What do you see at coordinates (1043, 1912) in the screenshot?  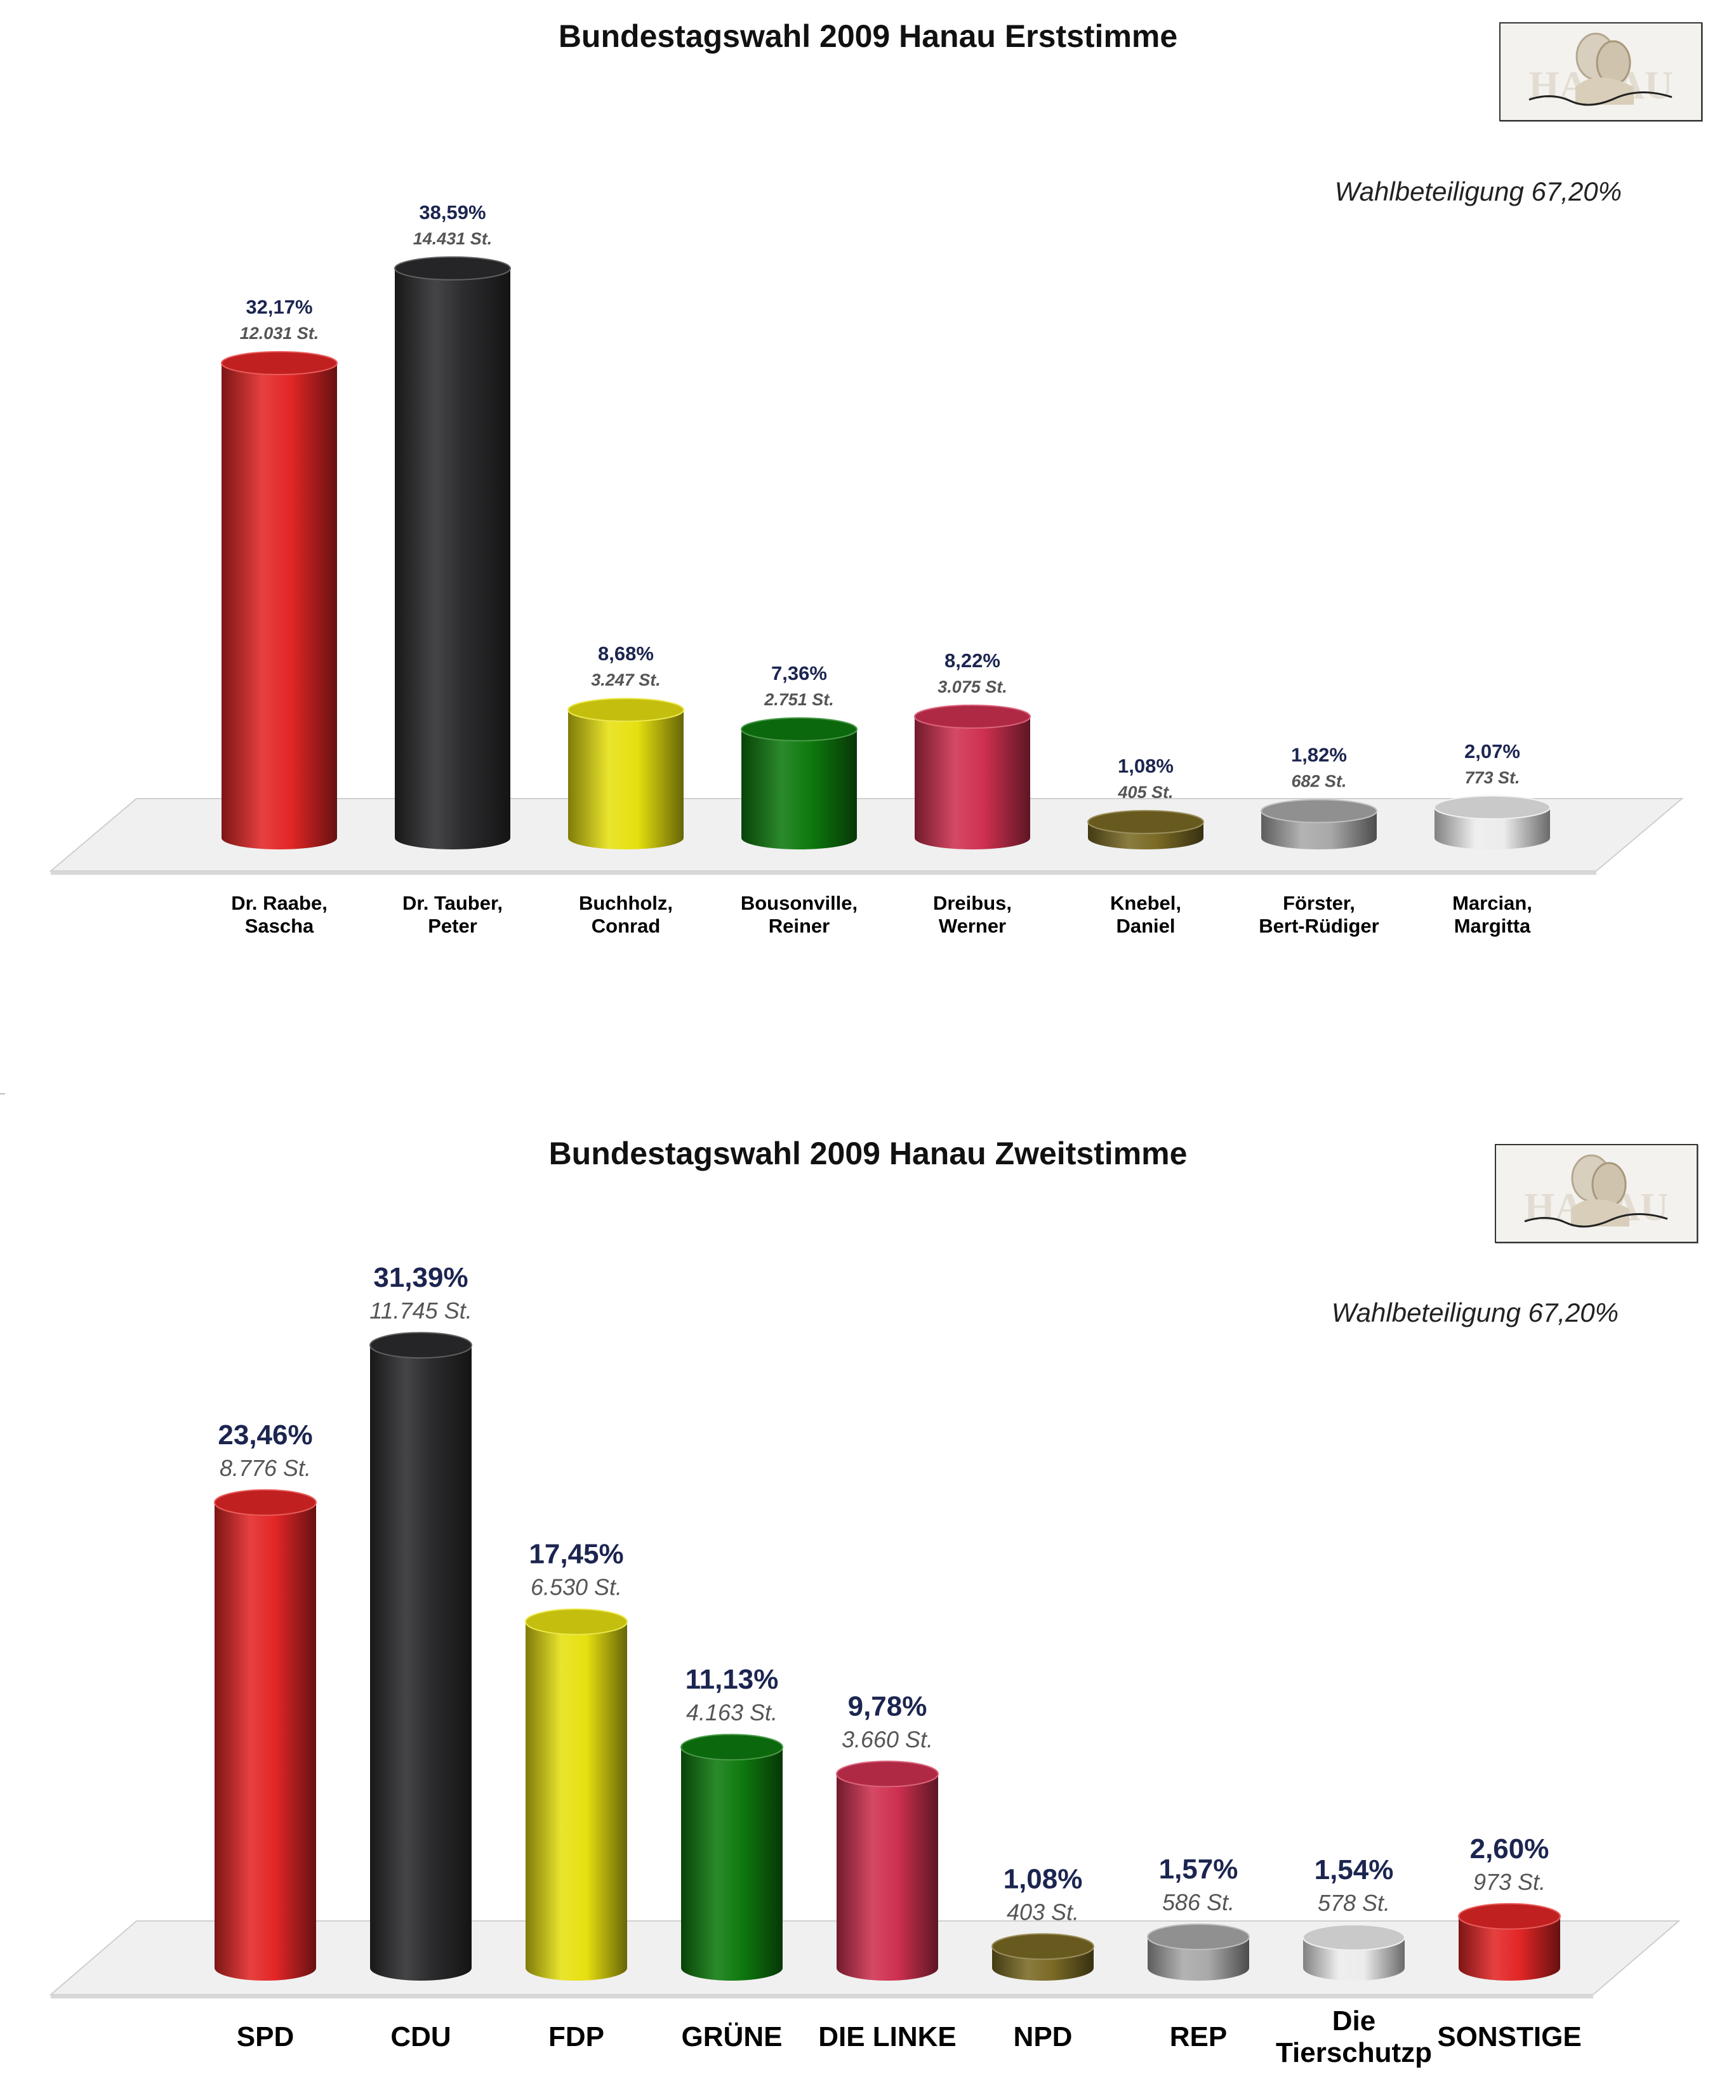 I see `votes-label: 403 St.` at bounding box center [1043, 1912].